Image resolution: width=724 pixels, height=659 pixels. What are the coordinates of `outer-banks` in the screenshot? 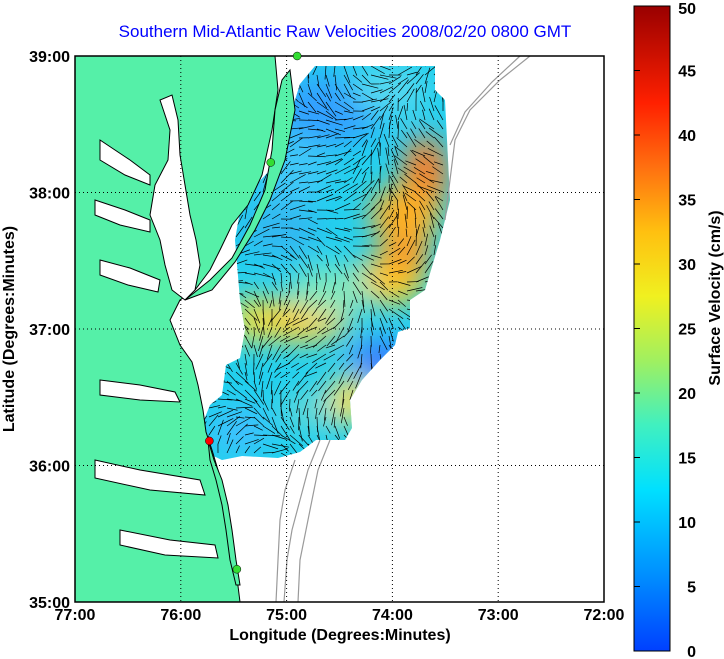 It's located at (224, 512).